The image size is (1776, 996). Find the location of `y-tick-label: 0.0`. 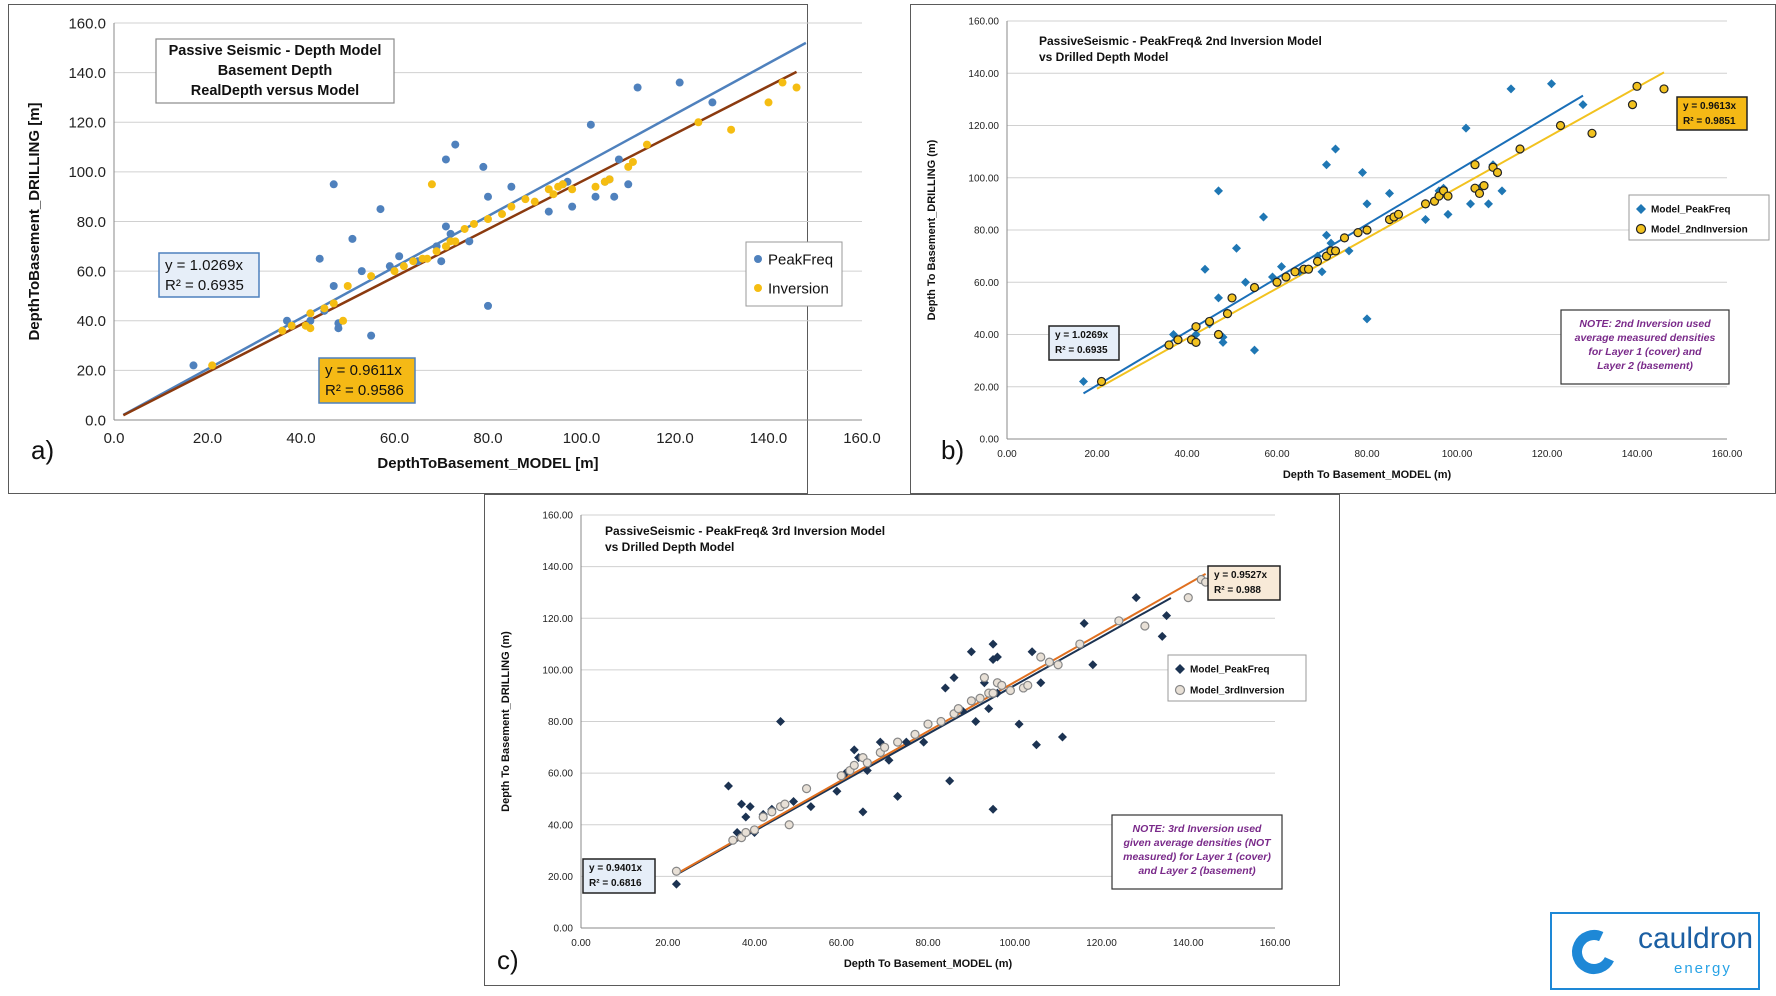

y-tick-label: 0.0 is located at coordinates (95, 420).